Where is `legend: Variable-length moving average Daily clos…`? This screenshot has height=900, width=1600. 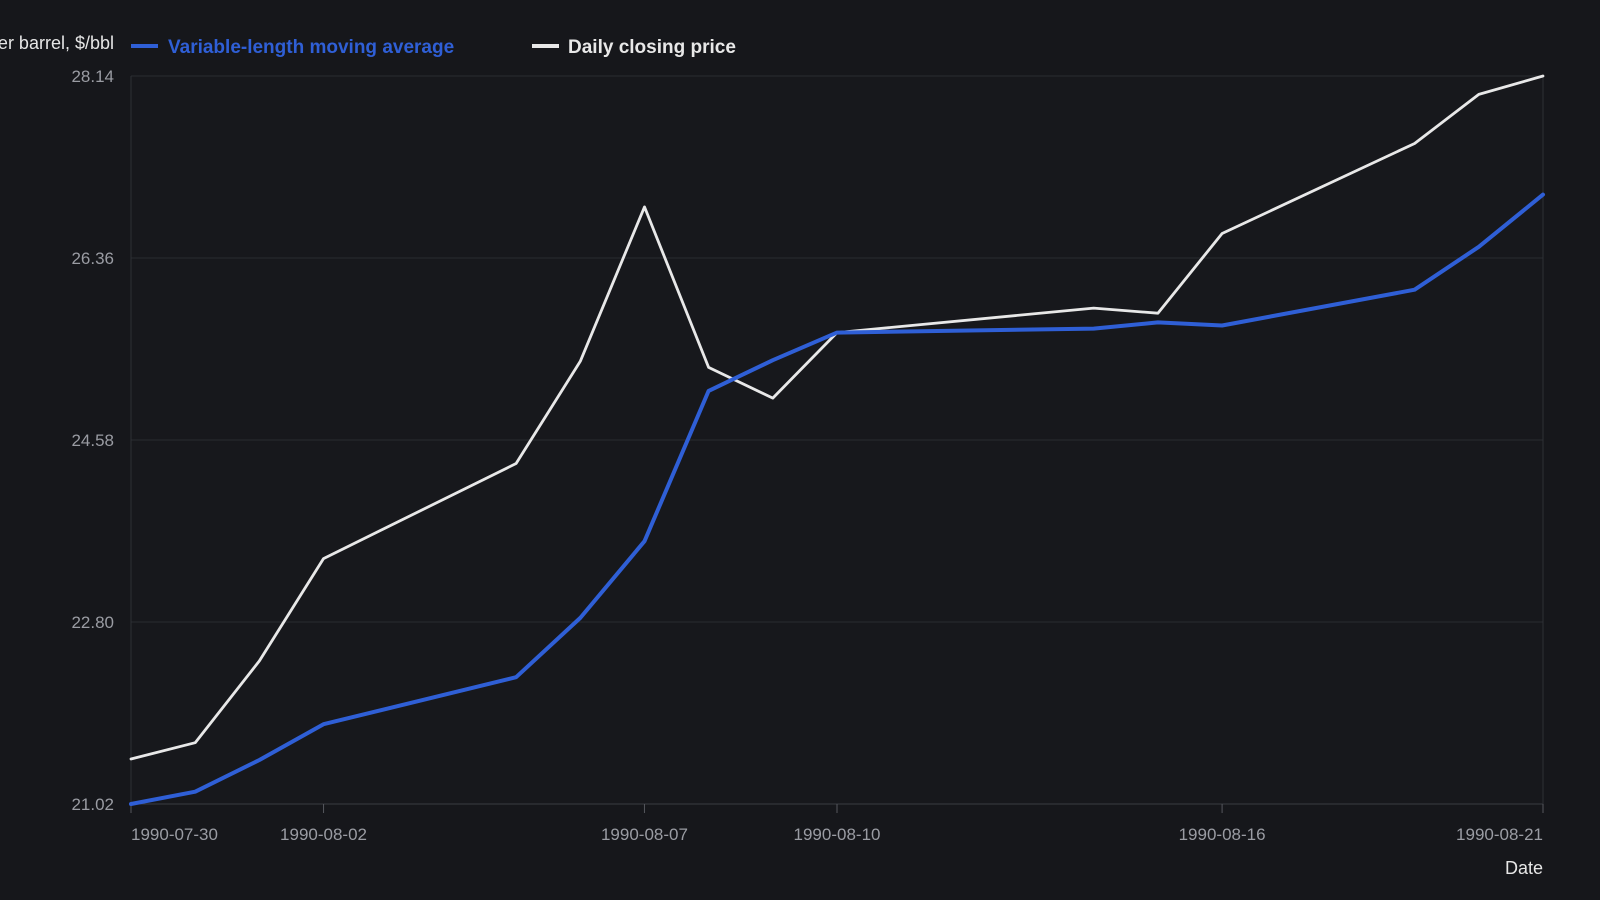 legend: Variable-length moving average Daily clos… is located at coordinates (433, 47).